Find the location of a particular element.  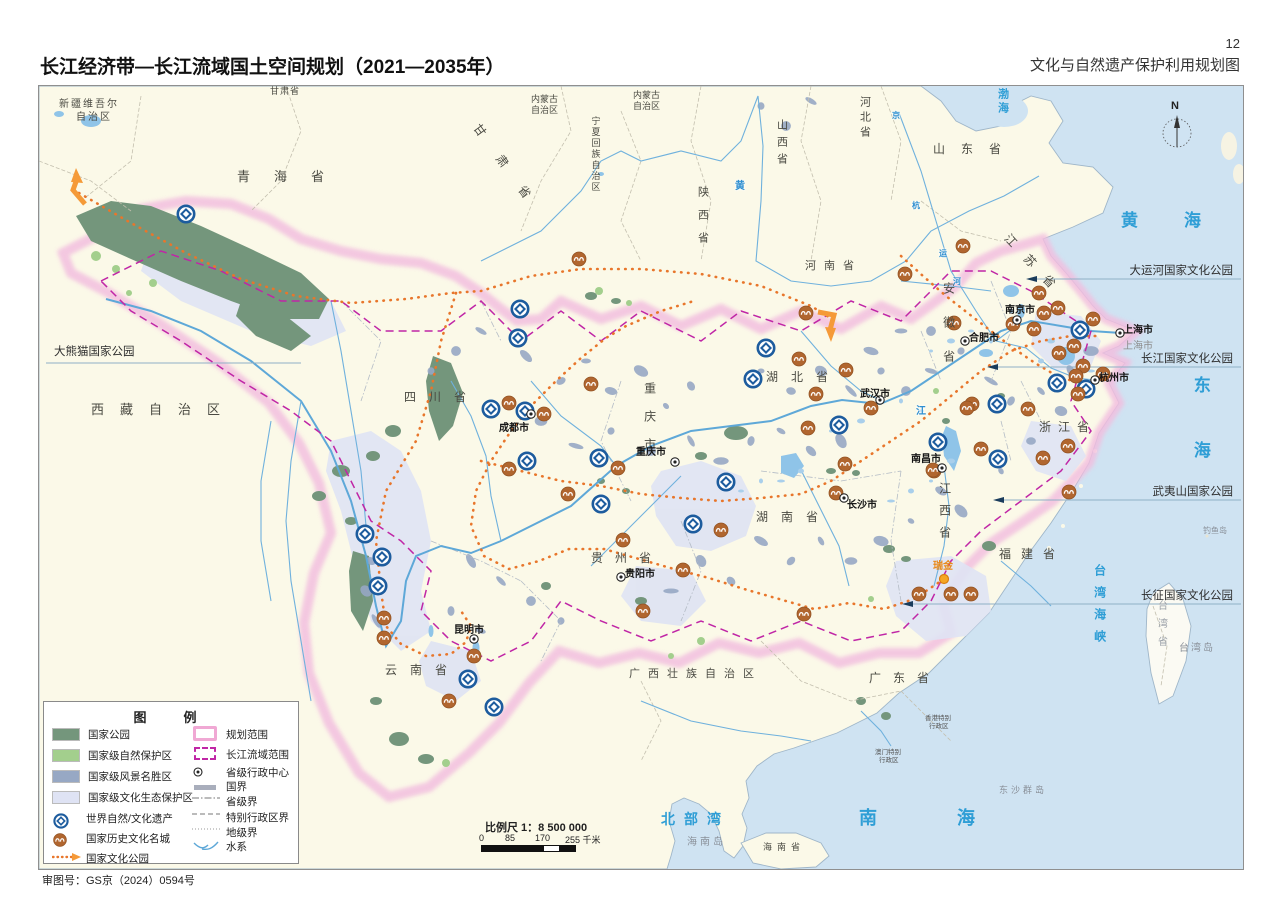

river-label-huanghe: 黄 is located at coordinates (740, 186).